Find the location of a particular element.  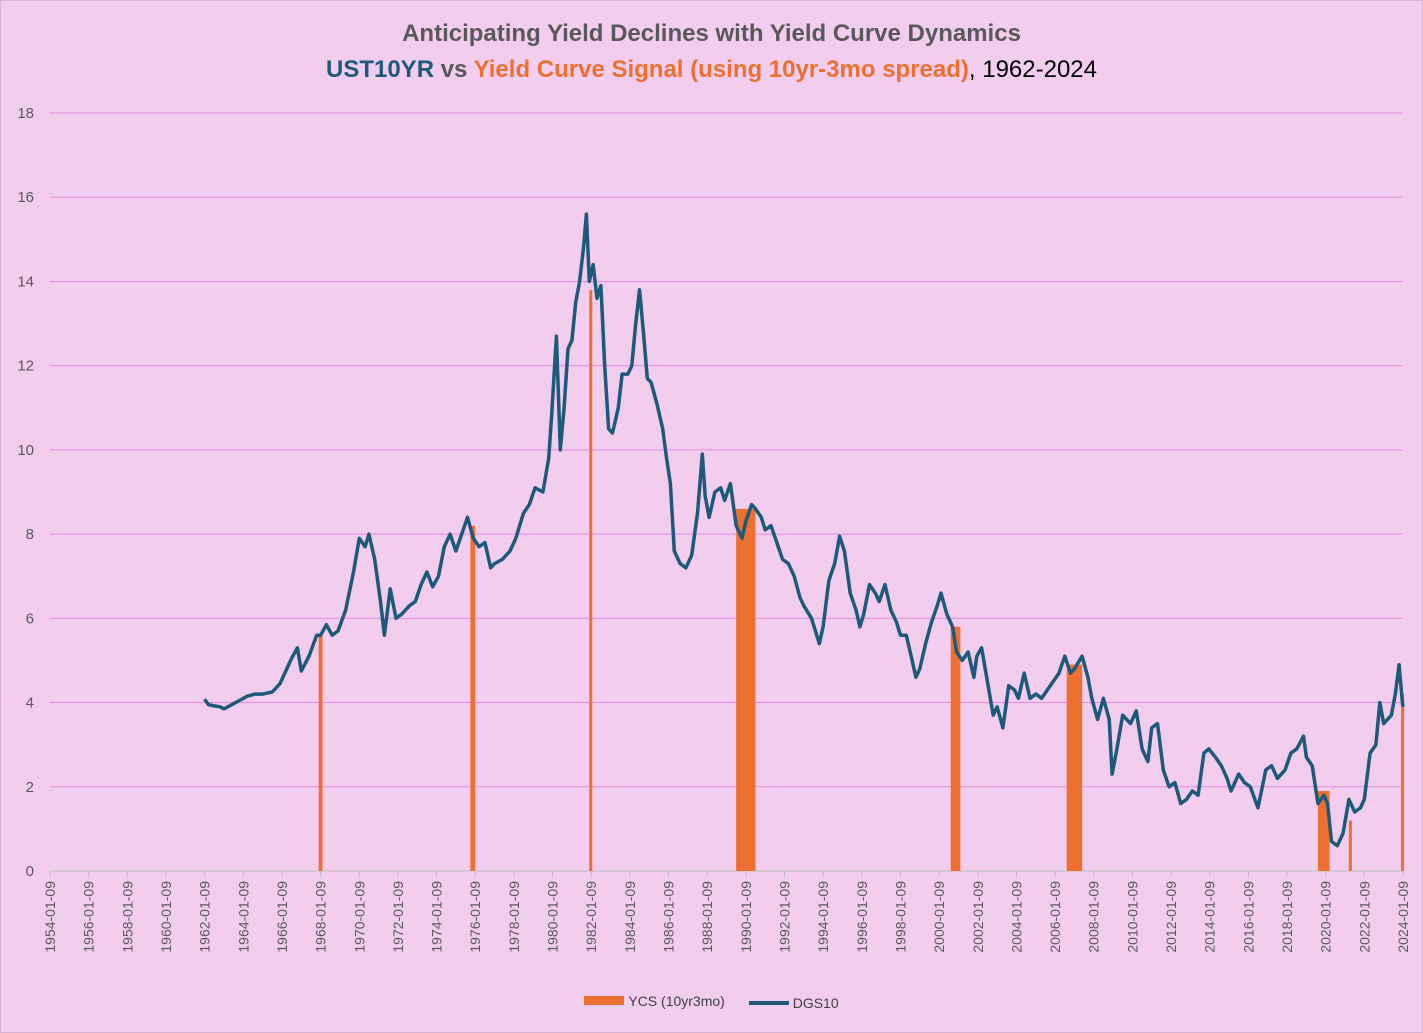

x-tick-label: 1972-01-09 is located at coordinates (398, 917).